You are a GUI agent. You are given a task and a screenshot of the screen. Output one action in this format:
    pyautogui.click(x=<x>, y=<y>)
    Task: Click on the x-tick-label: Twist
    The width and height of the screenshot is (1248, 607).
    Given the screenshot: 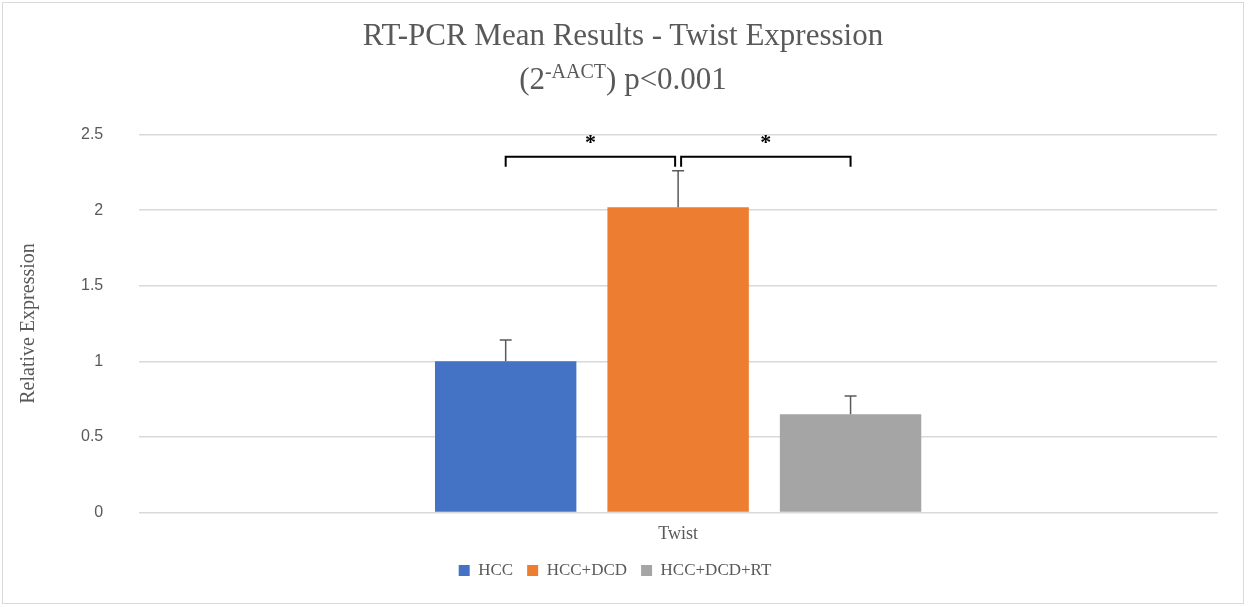 What is the action you would take?
    pyautogui.click(x=678, y=532)
    